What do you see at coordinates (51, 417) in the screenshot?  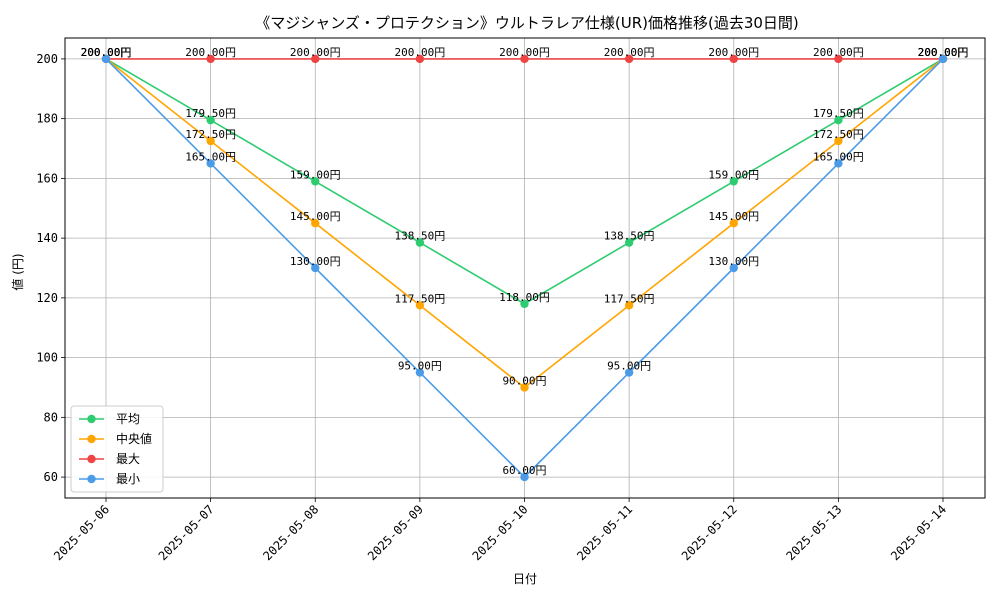 I see `y-tick-label: 80` at bounding box center [51, 417].